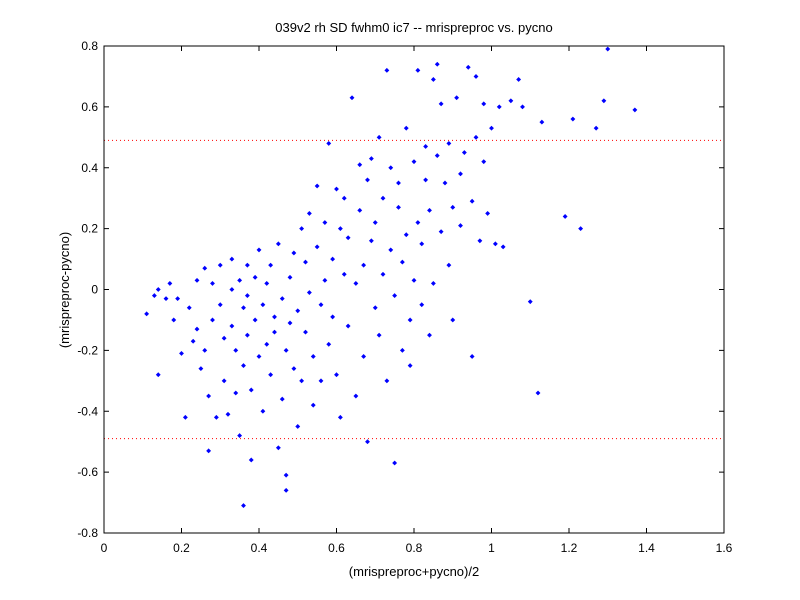  I want to click on y-tick-label: 0.4, so click(89, 168).